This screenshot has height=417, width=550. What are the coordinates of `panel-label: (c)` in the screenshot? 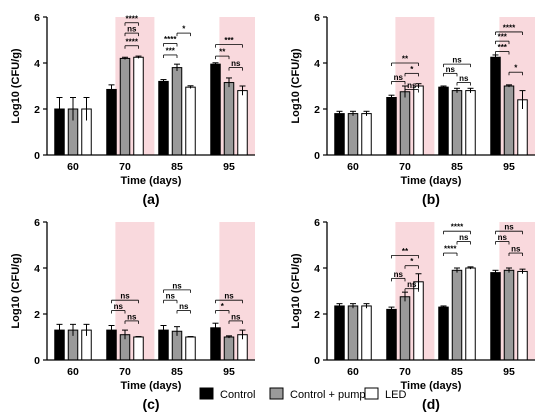 It's located at (150, 404).